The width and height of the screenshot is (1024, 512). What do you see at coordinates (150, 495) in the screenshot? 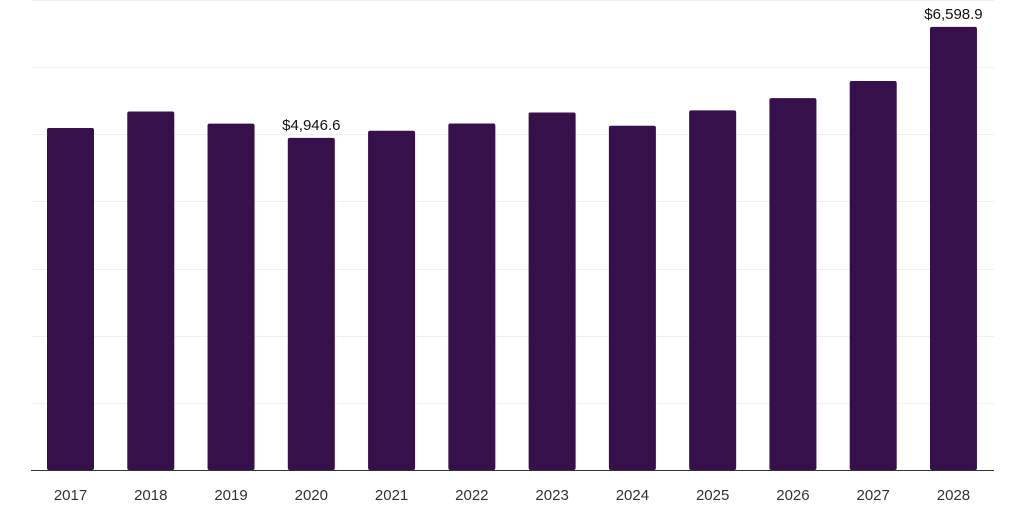
I see `x-tick-label-2018: 2018` at bounding box center [150, 495].